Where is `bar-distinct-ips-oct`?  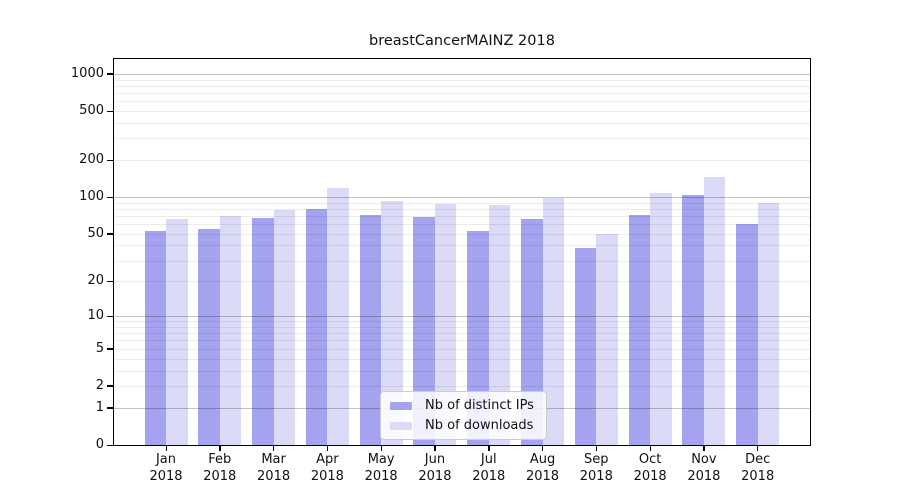
bar-distinct-ips-oct is located at coordinates (639, 330).